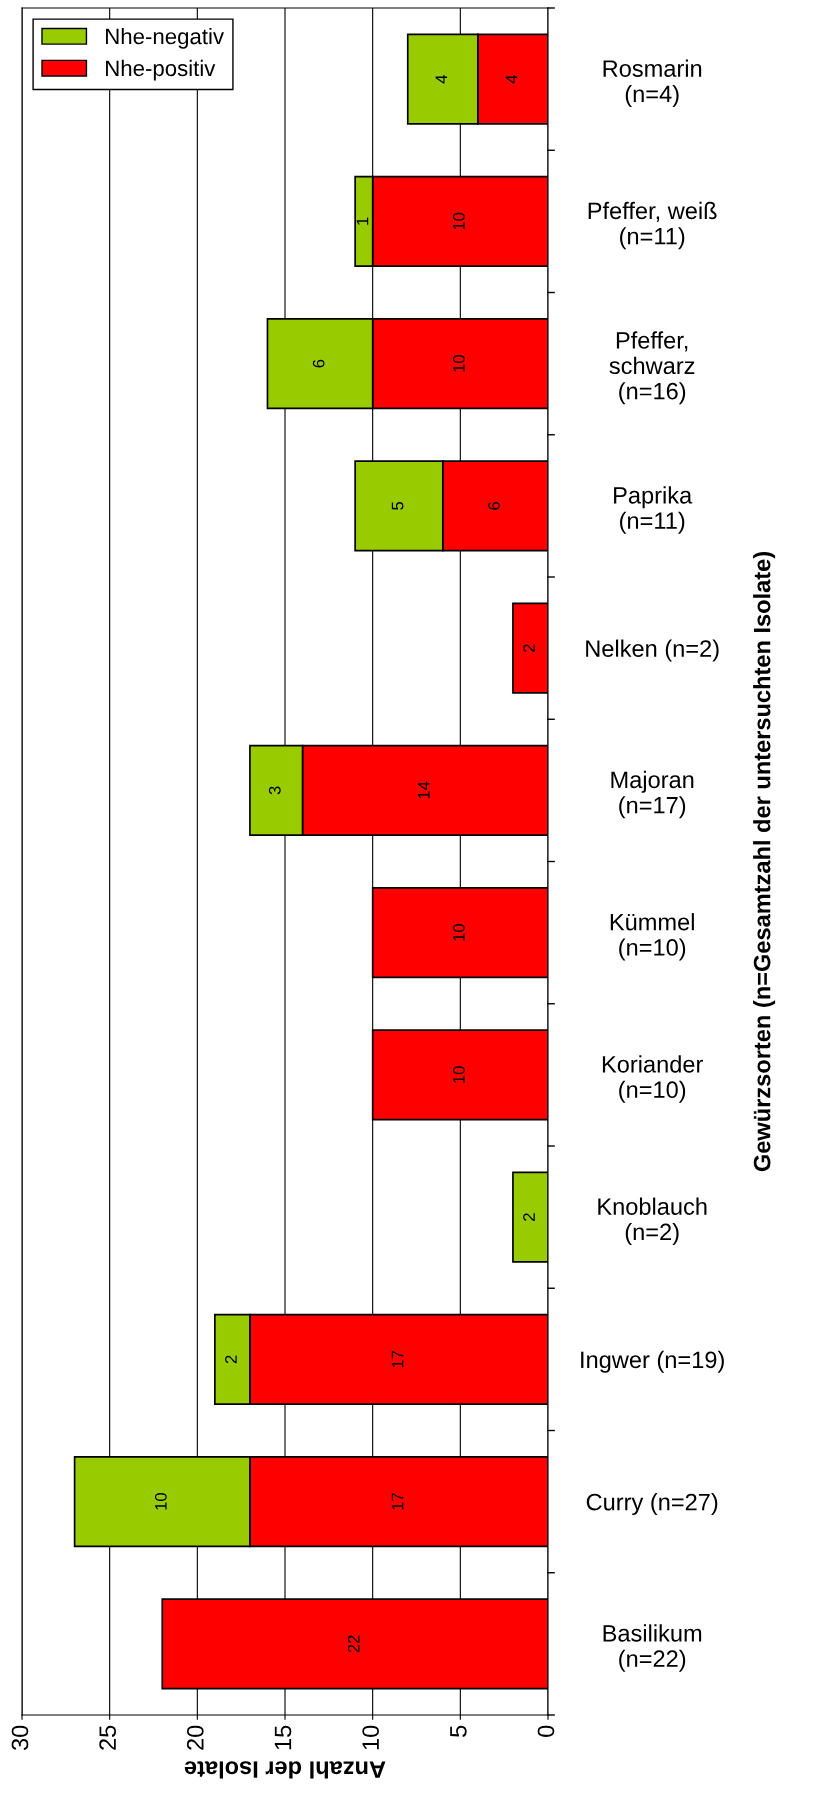  What do you see at coordinates (353, 1644) in the screenshot?
I see `data-label: 22` at bounding box center [353, 1644].